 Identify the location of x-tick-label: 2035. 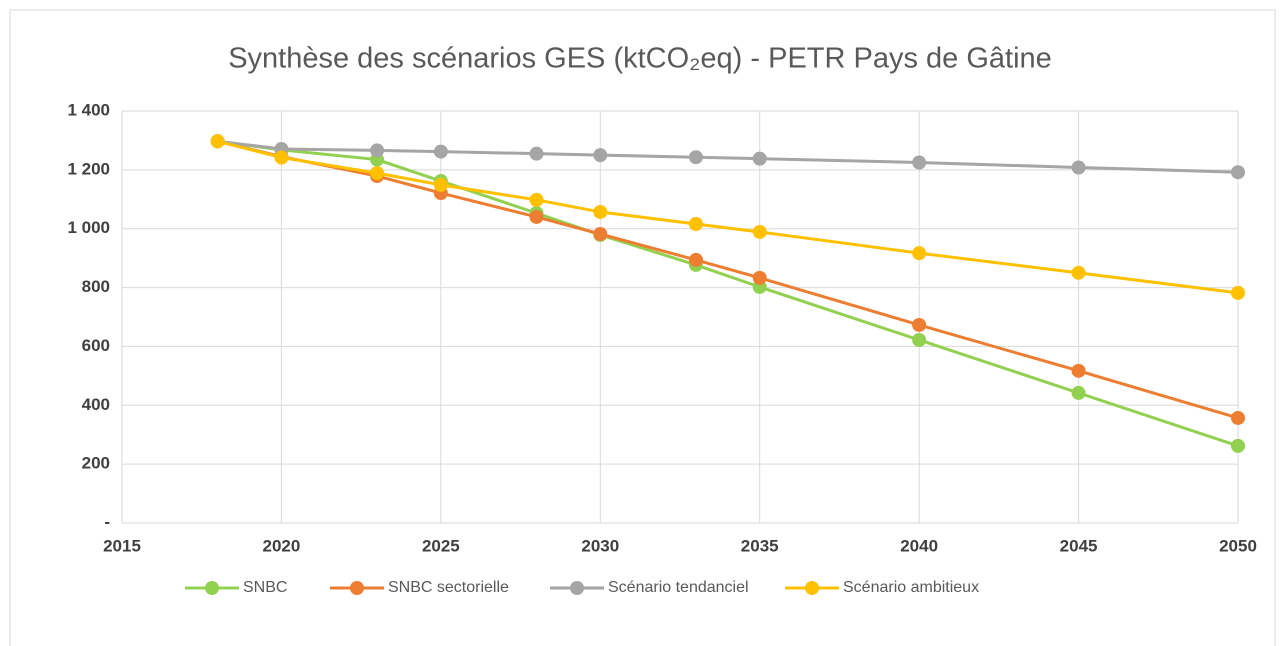
(760, 545).